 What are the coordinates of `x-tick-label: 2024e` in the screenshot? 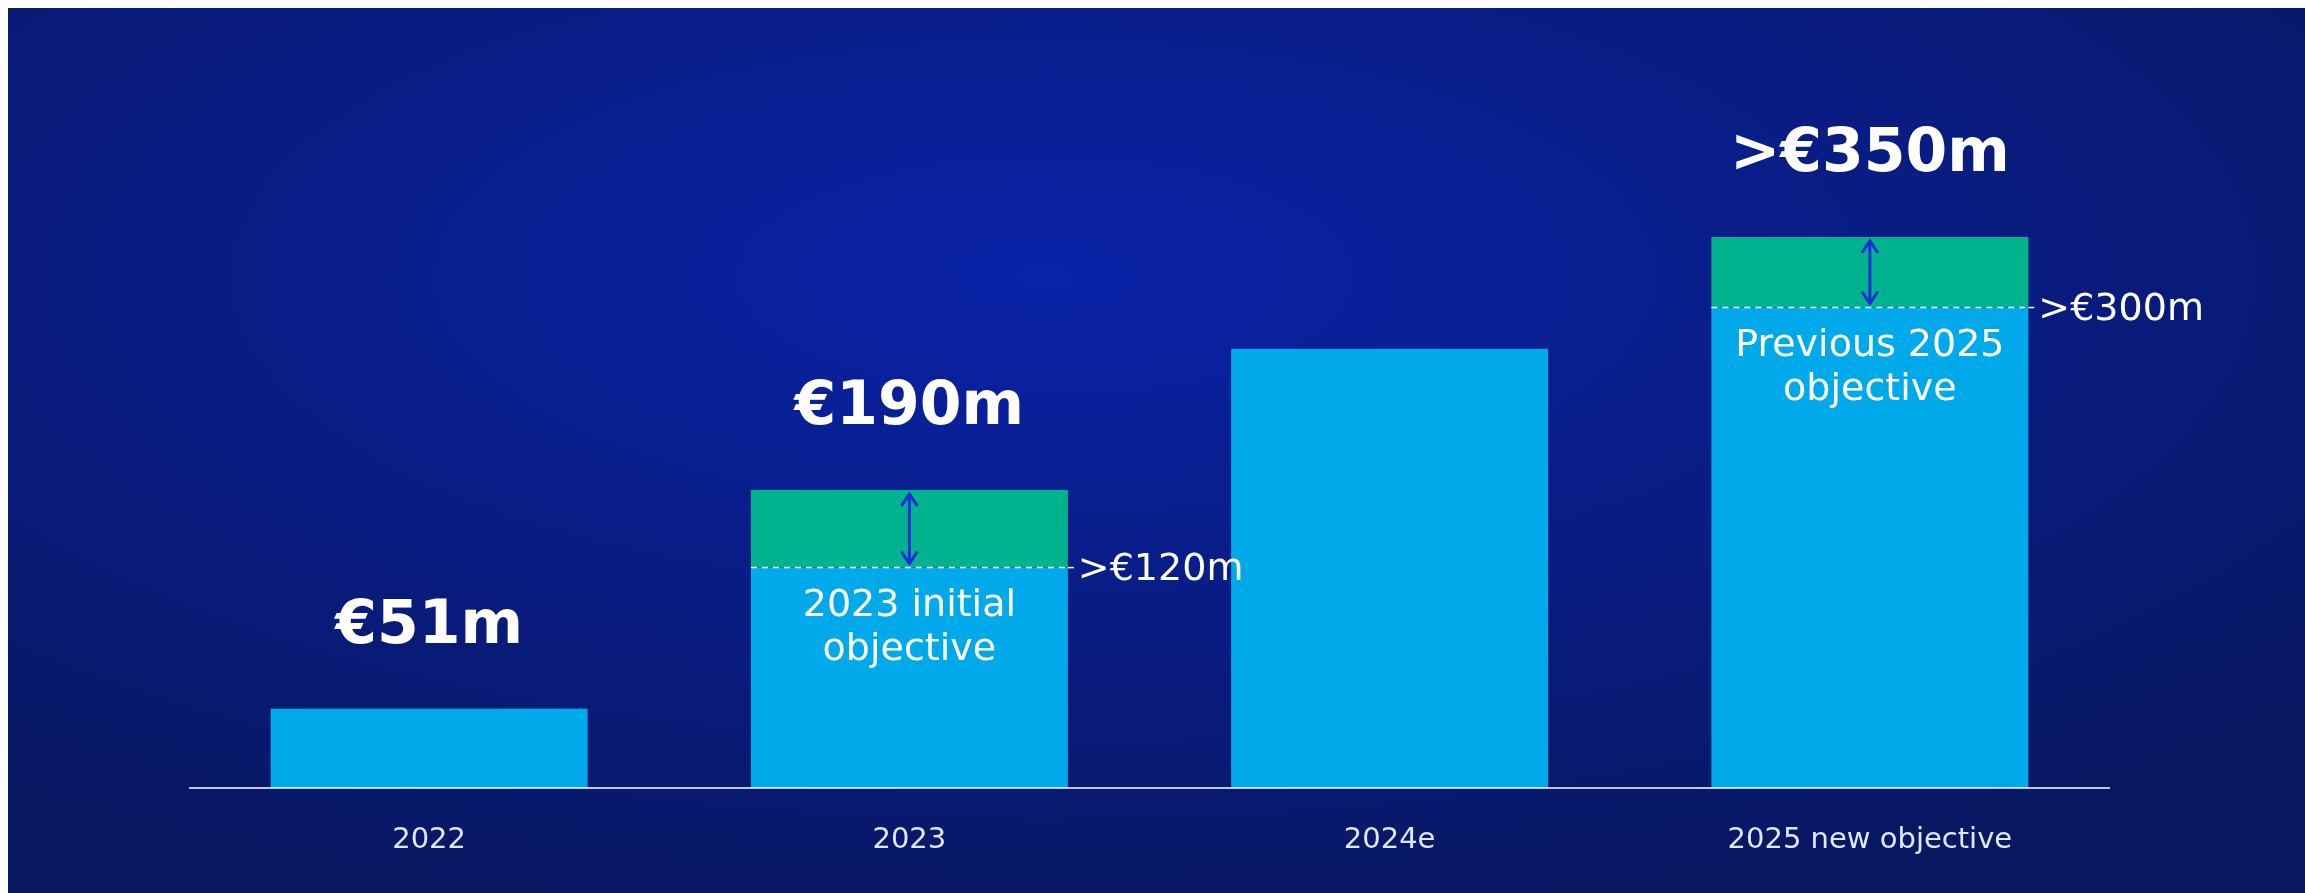 It's located at (1389, 838).